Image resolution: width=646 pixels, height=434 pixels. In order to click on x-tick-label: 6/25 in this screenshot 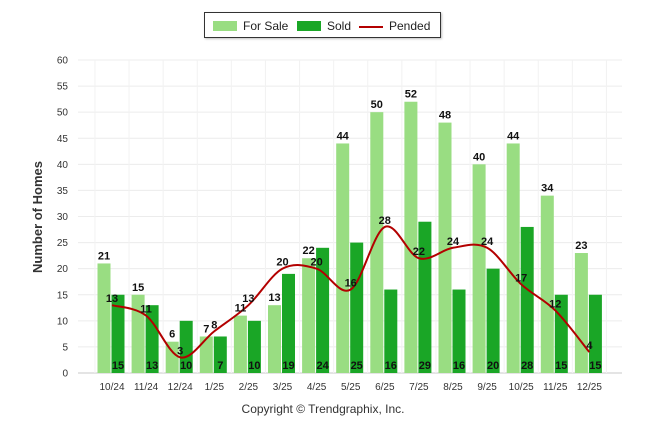, I will do `click(385, 387)`.